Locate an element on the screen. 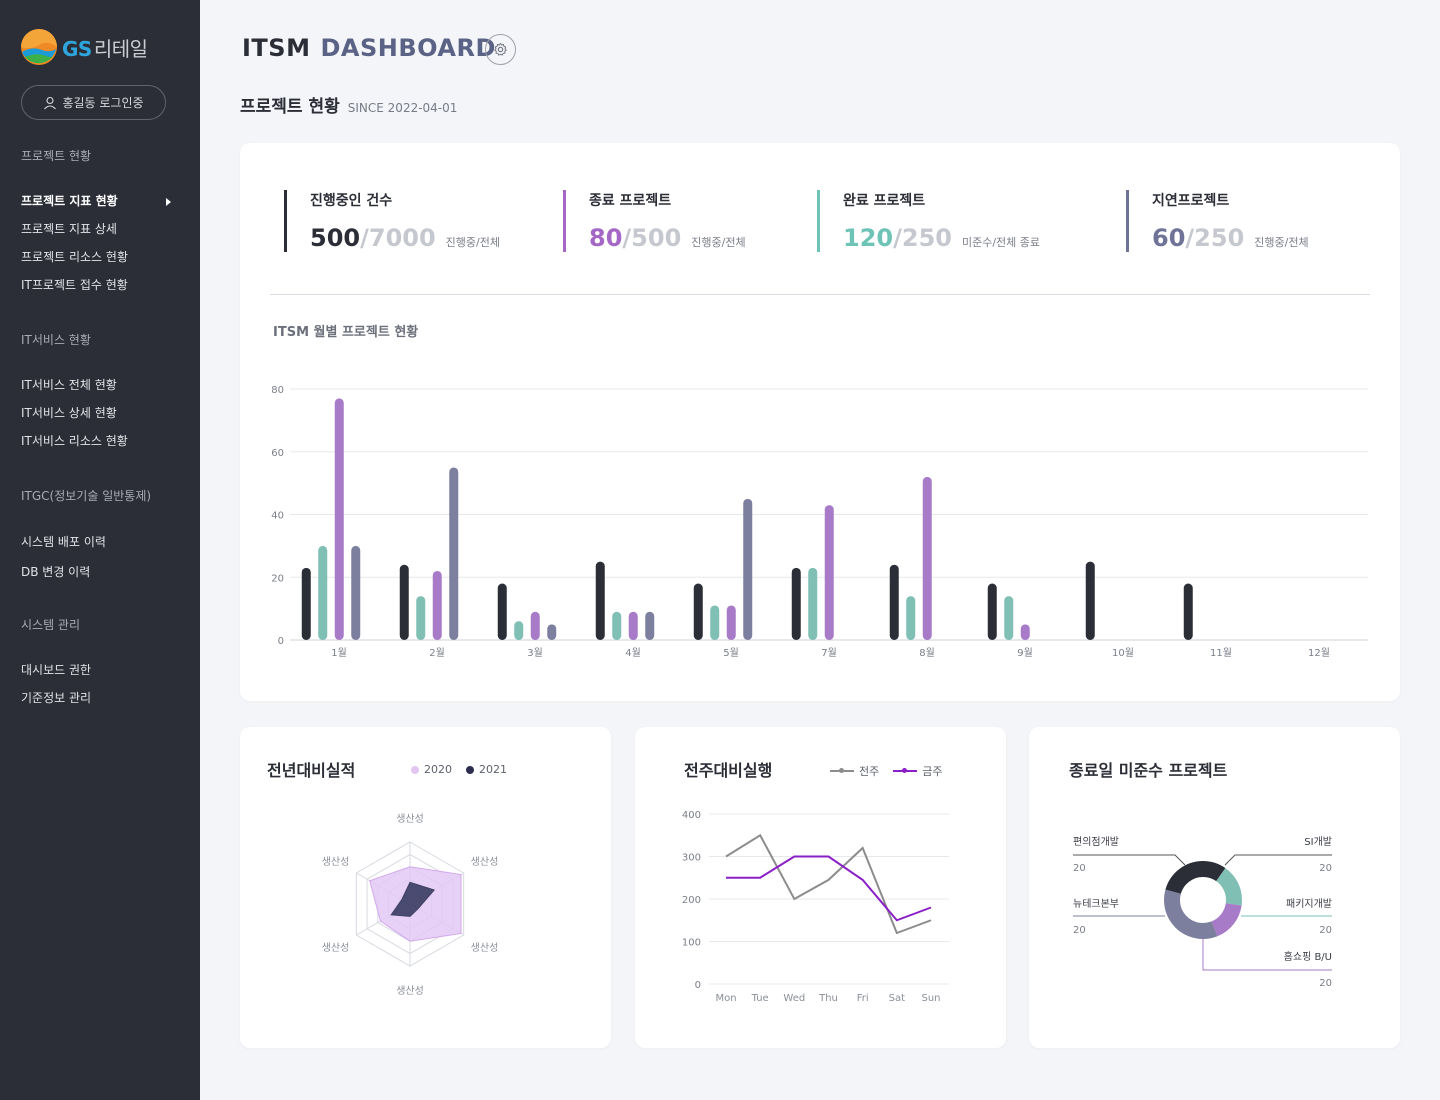  line-legend: 전주 금주 is located at coordinates (893, 771).